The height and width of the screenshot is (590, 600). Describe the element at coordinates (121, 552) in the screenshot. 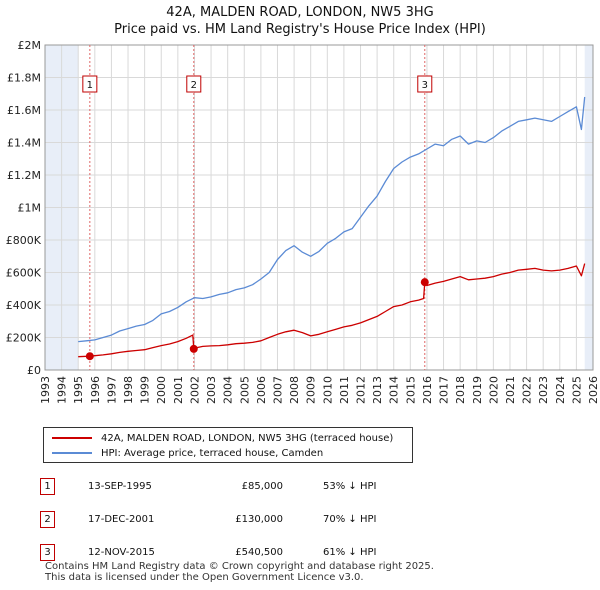

I see `sale-date: 12-NOV-2015` at that location.